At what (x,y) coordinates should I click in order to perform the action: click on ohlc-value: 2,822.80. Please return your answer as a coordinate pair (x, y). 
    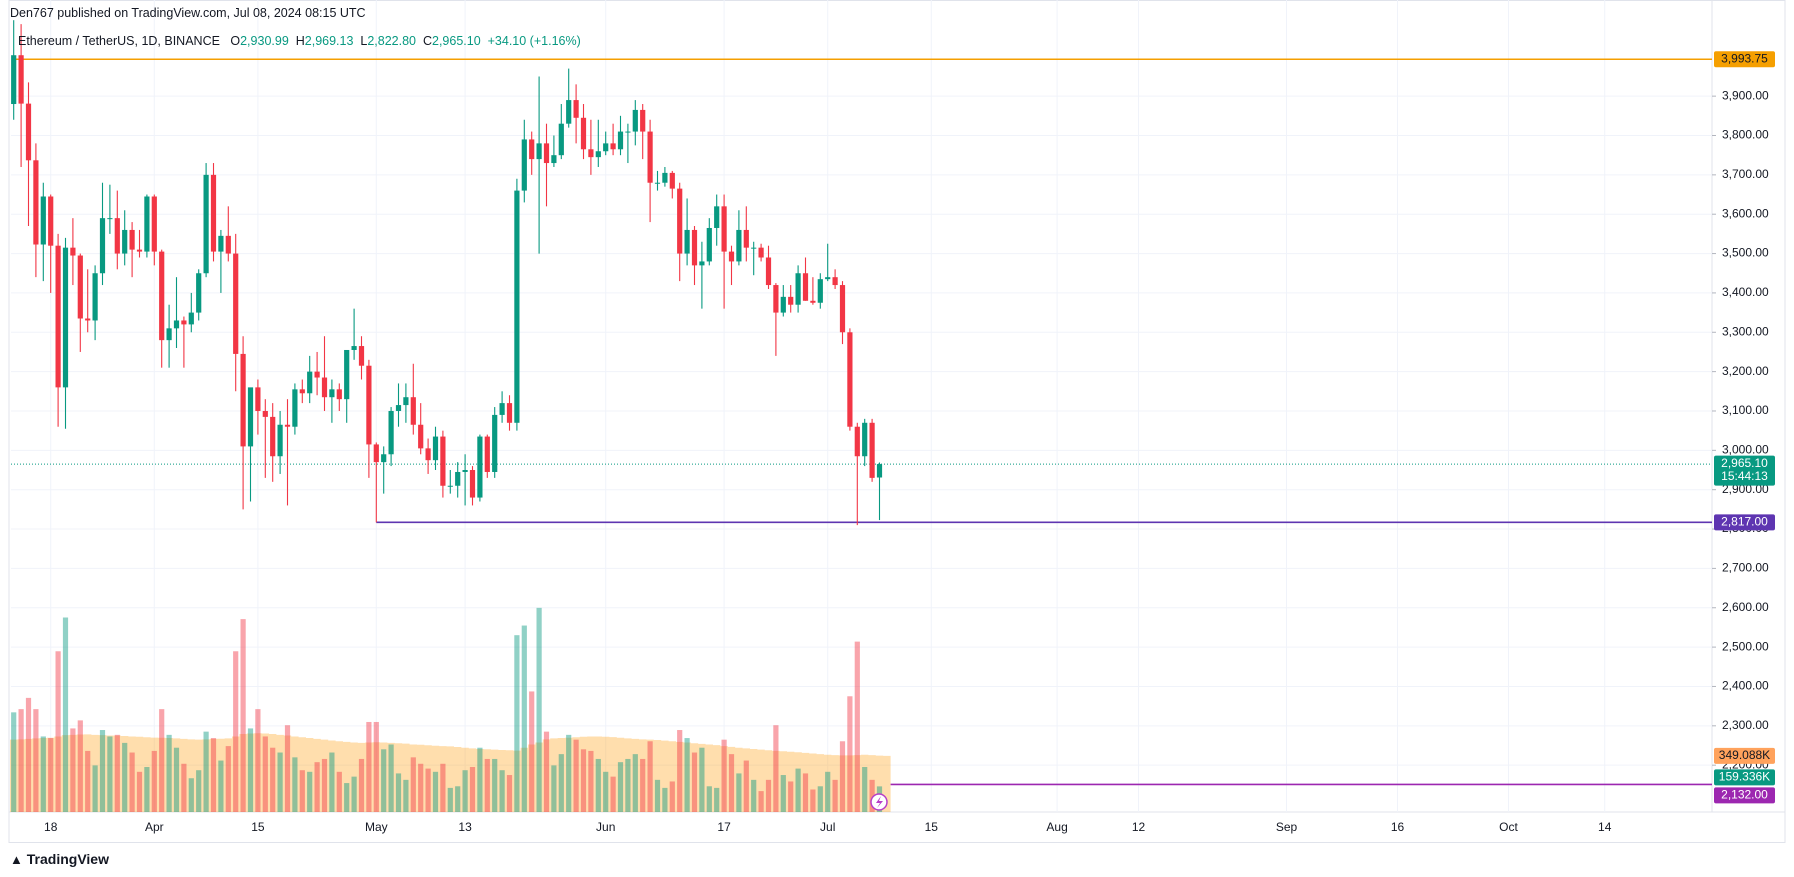
    Looking at the image, I should click on (392, 41).